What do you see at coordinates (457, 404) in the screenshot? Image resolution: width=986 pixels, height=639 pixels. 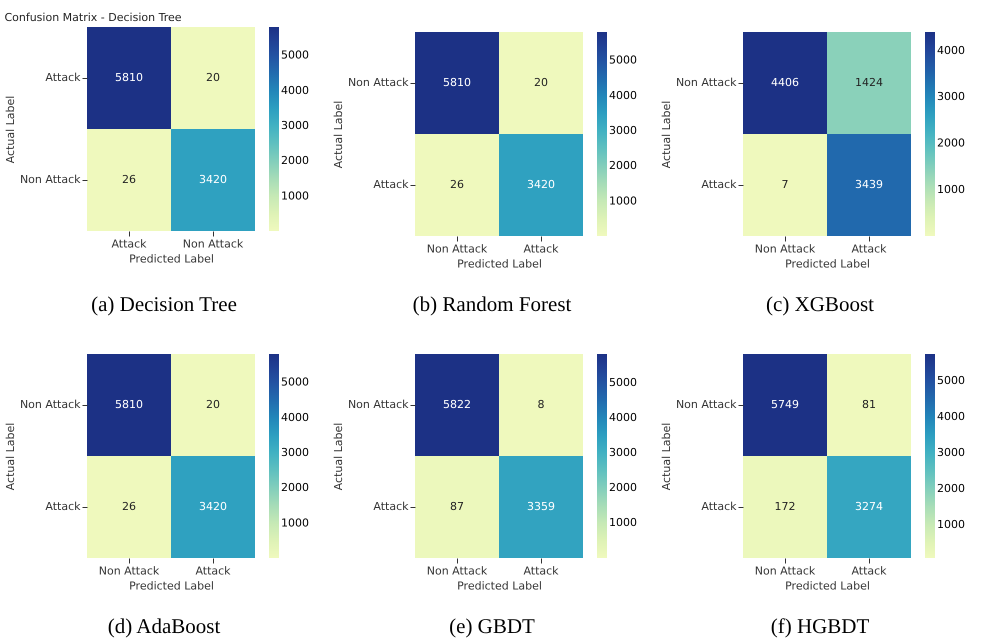 I see `data-label: 5822` at bounding box center [457, 404].